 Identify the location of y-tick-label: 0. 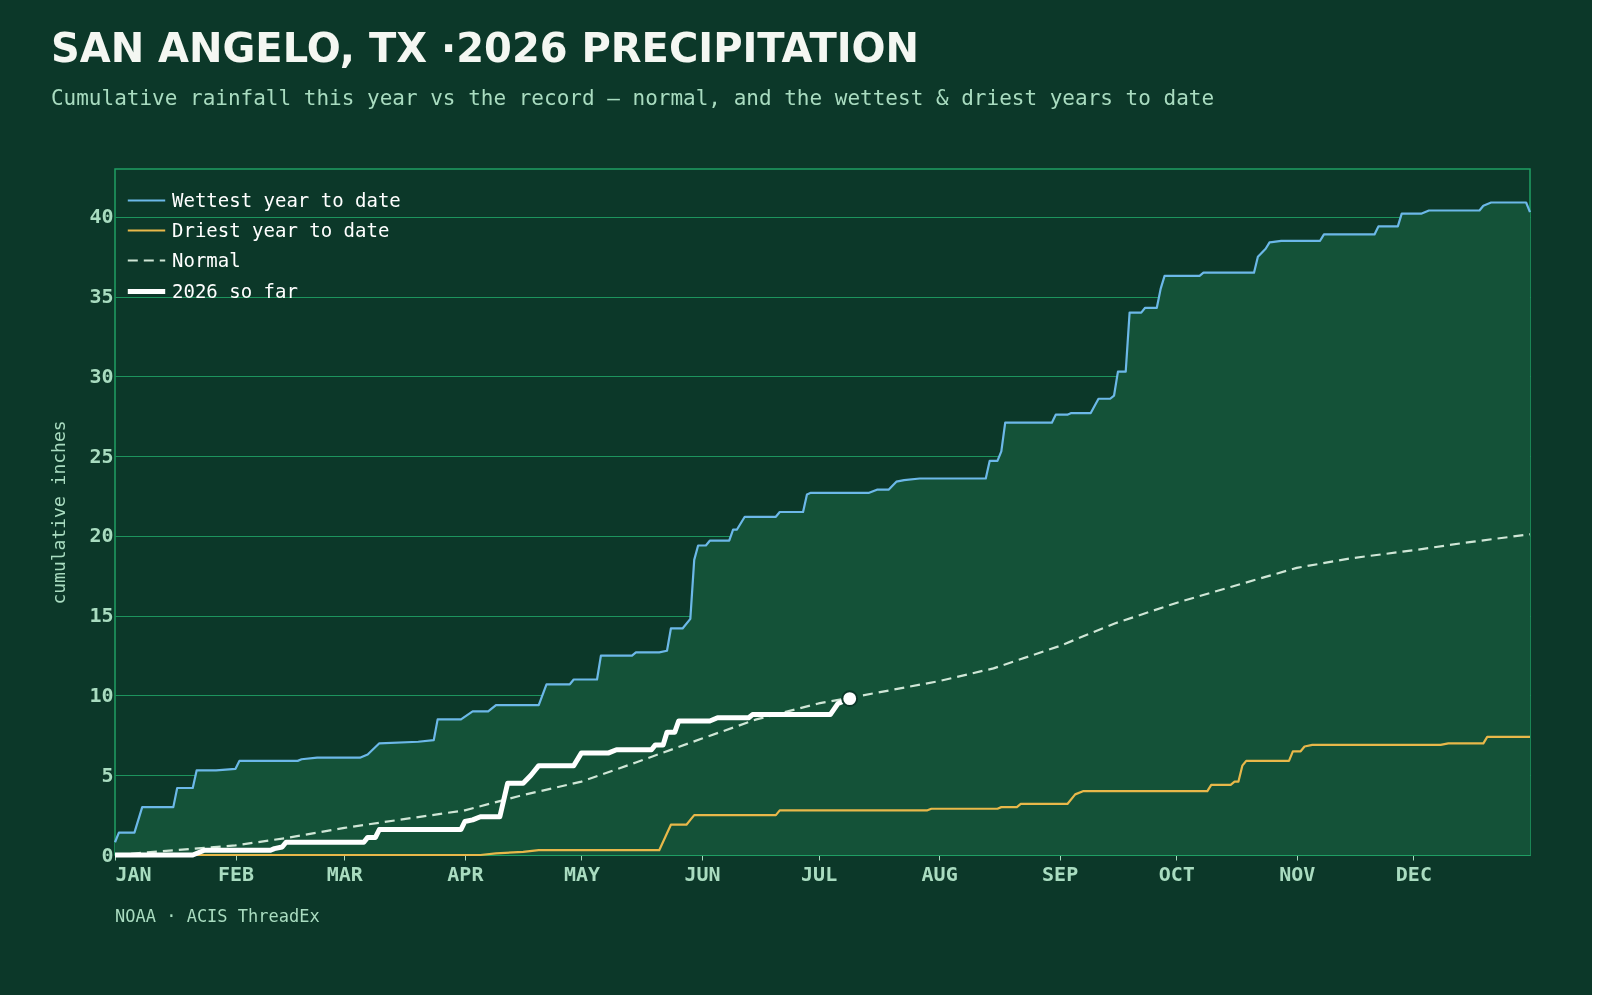
(107, 854).